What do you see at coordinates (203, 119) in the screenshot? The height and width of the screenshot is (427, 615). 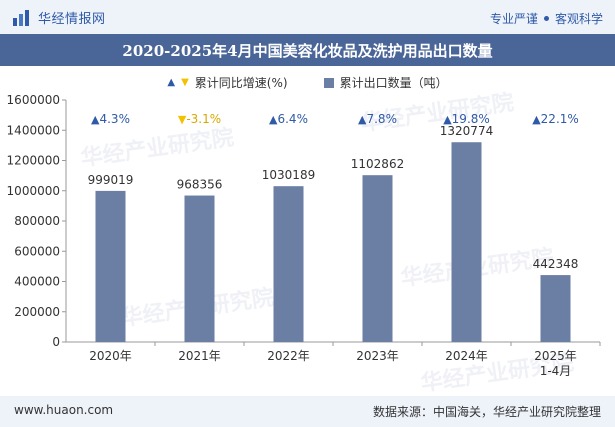 I see `growth-value: -3.1%` at bounding box center [203, 119].